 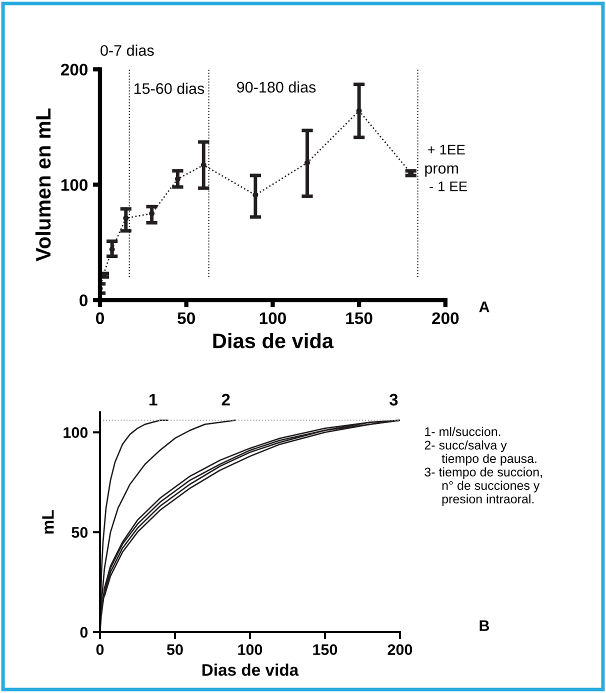 I want to click on text: A, so click(x=484, y=307).